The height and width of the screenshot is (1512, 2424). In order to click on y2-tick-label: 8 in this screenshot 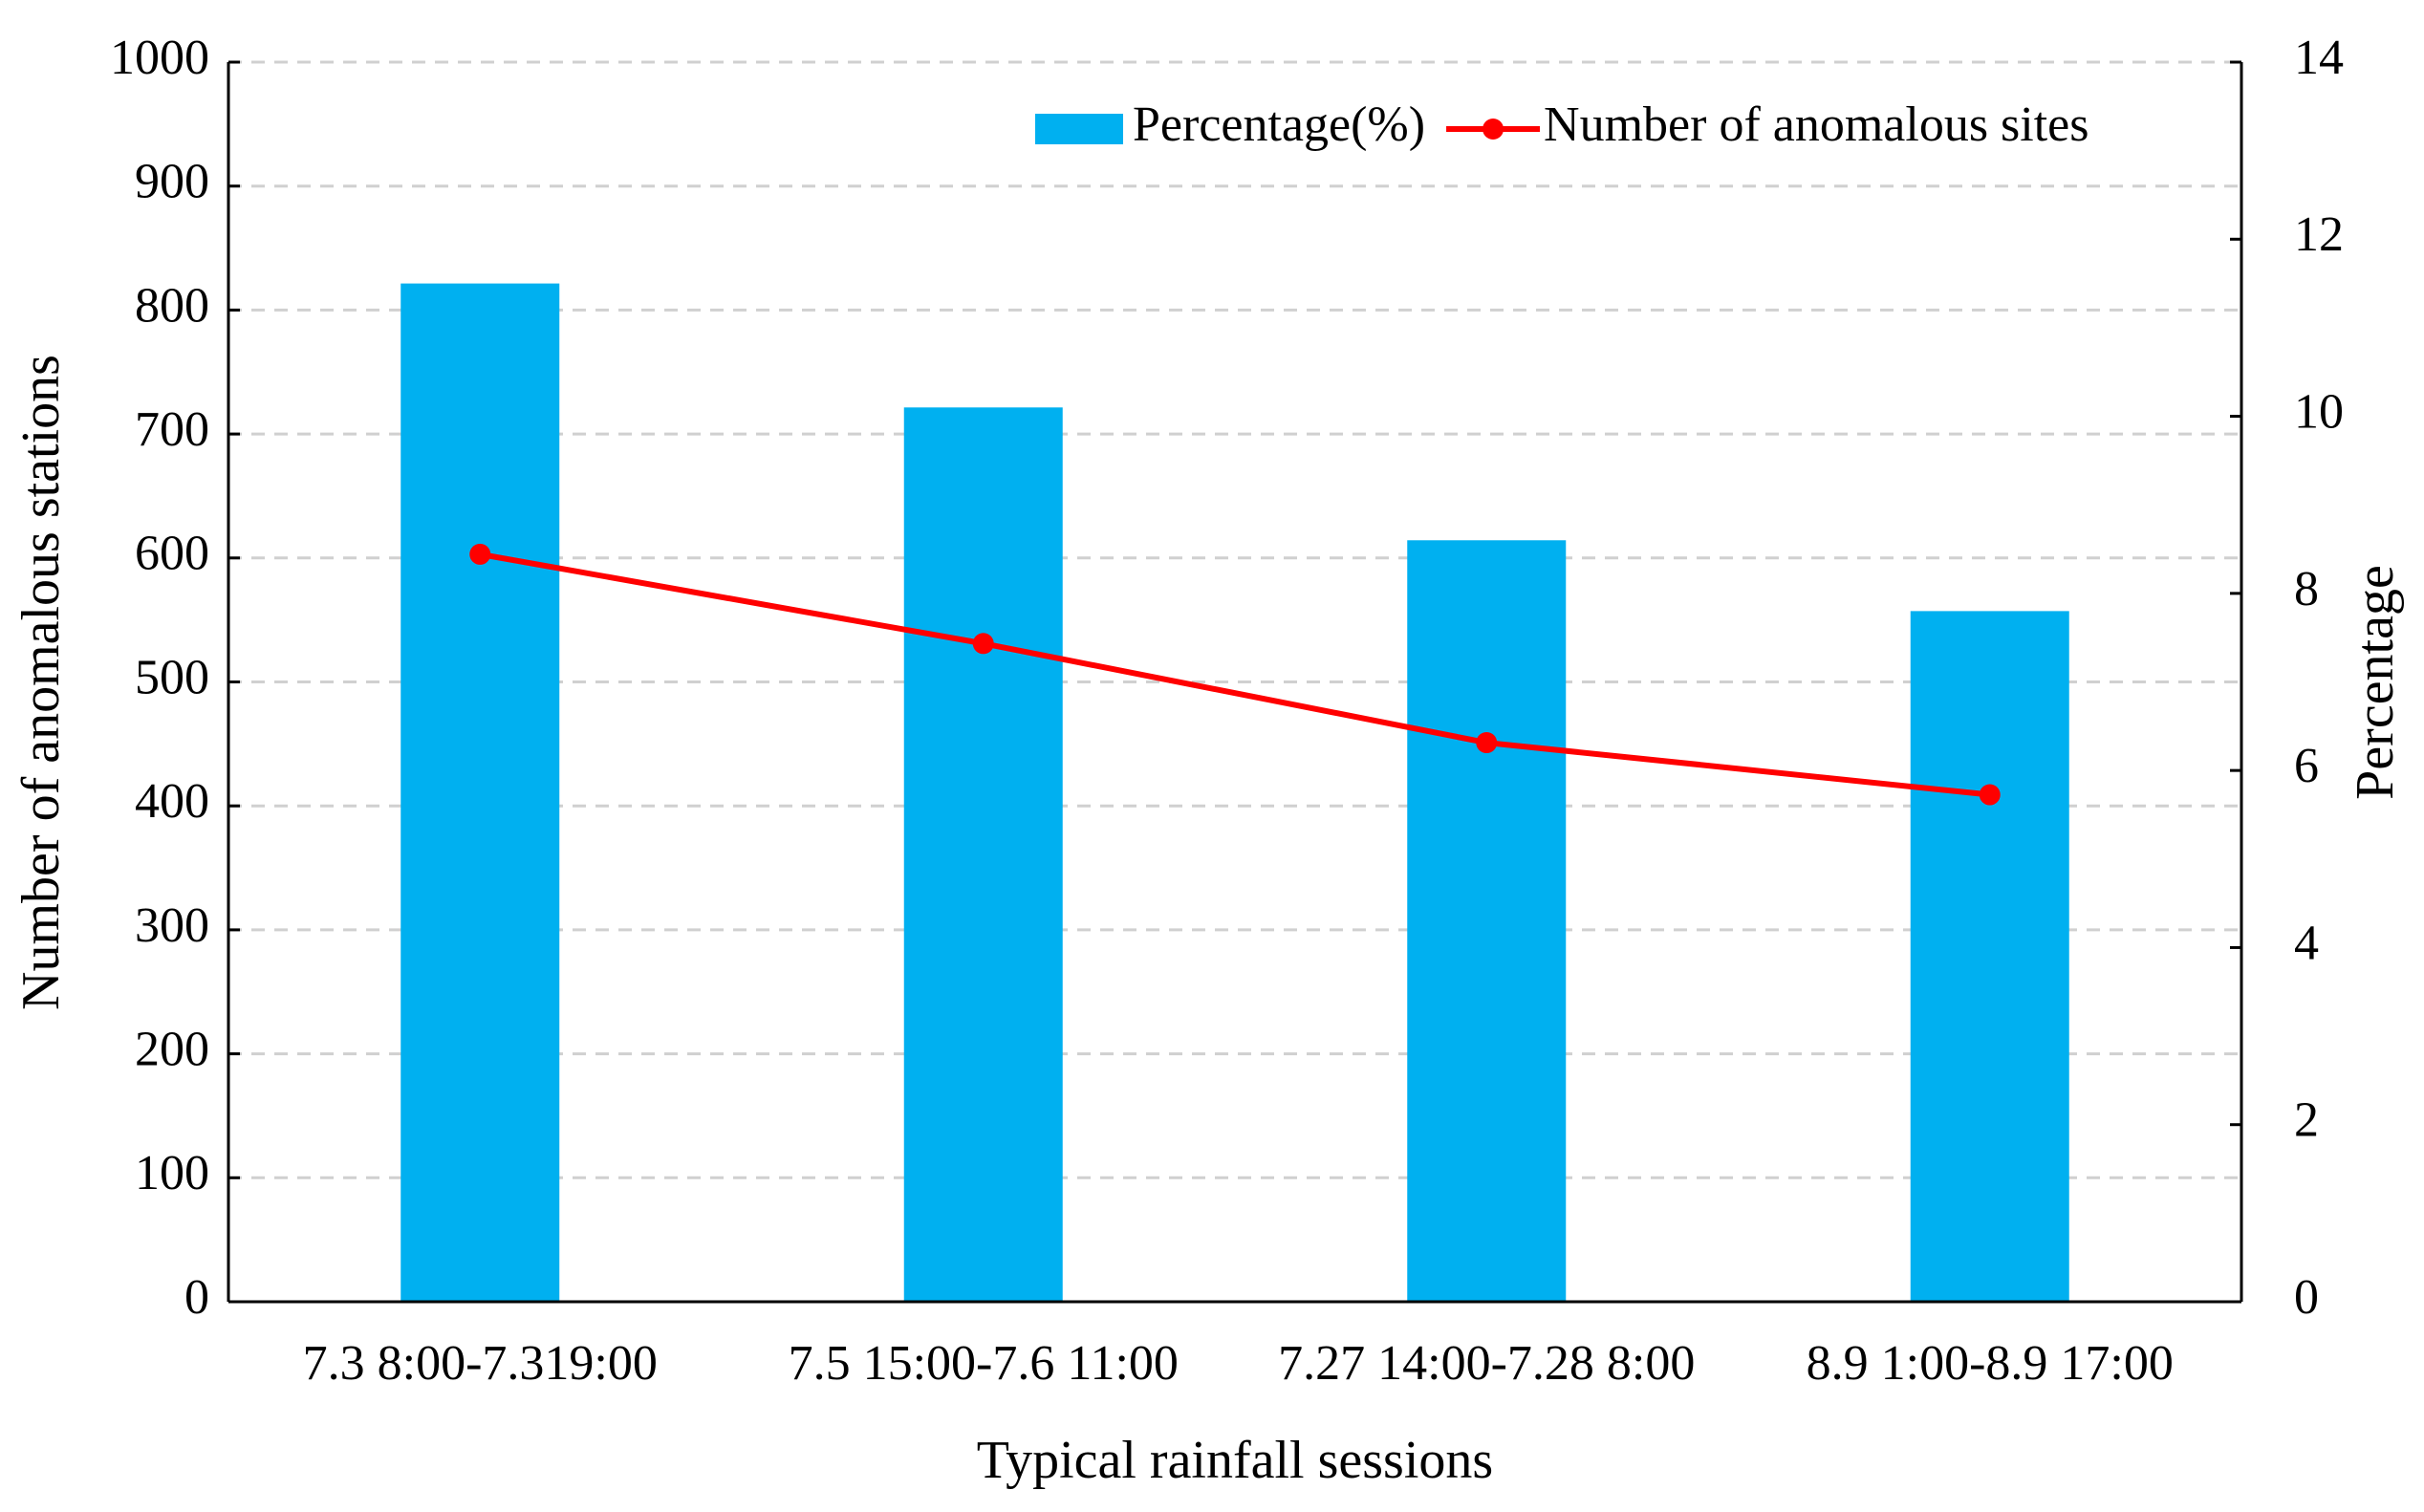, I will do `click(2306, 589)`.